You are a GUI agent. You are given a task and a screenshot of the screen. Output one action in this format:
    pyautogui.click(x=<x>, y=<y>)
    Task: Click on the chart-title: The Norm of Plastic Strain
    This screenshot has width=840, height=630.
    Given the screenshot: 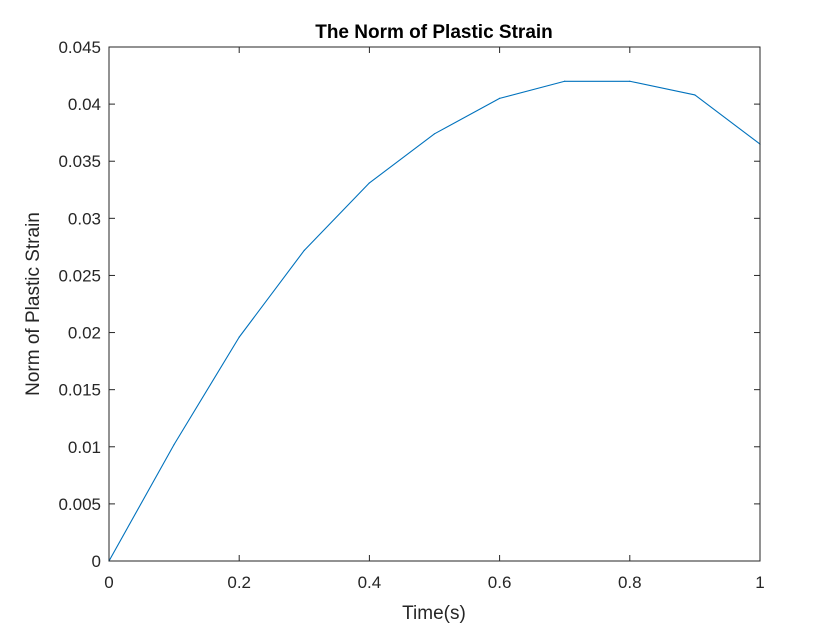 What is the action you would take?
    pyautogui.click(x=434, y=32)
    